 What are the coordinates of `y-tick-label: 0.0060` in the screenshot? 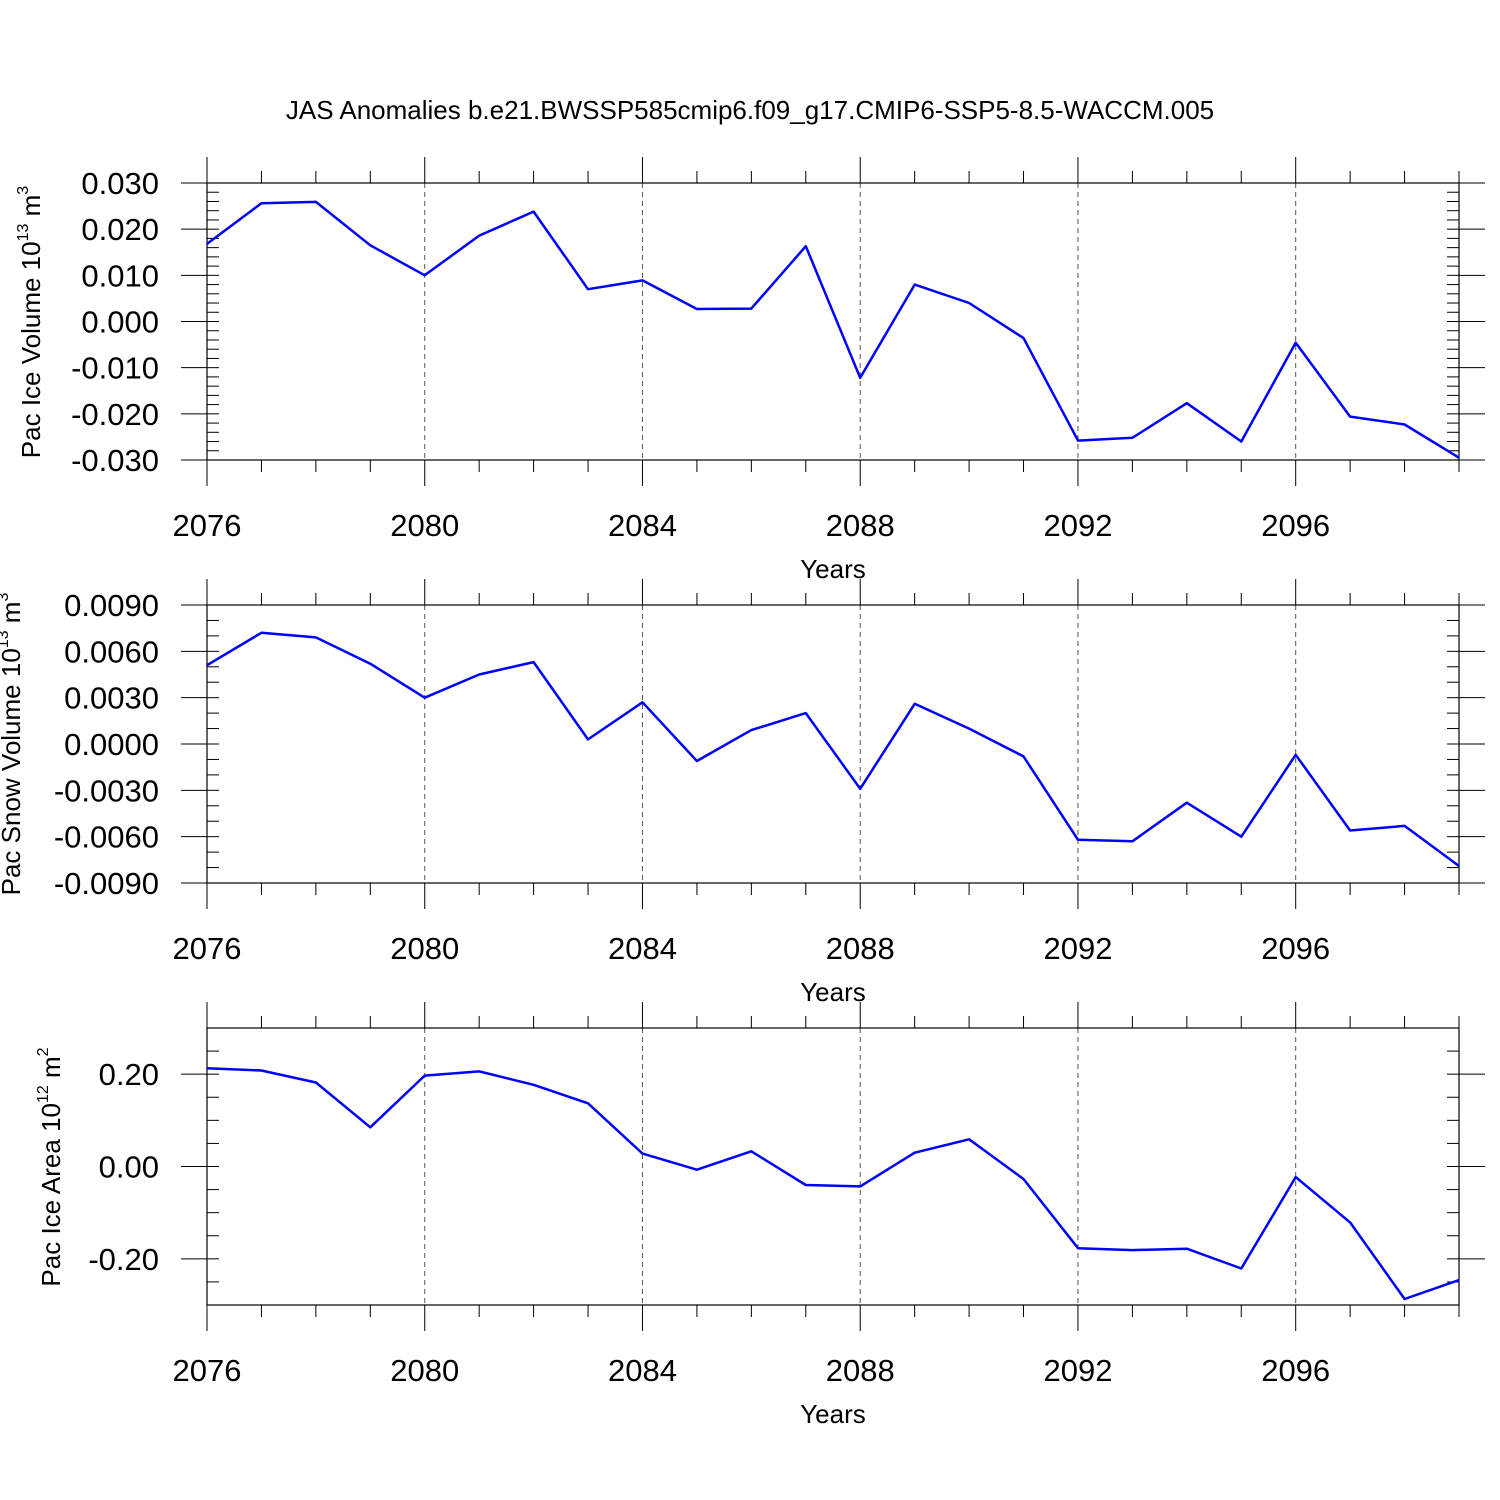 It's located at (111, 651).